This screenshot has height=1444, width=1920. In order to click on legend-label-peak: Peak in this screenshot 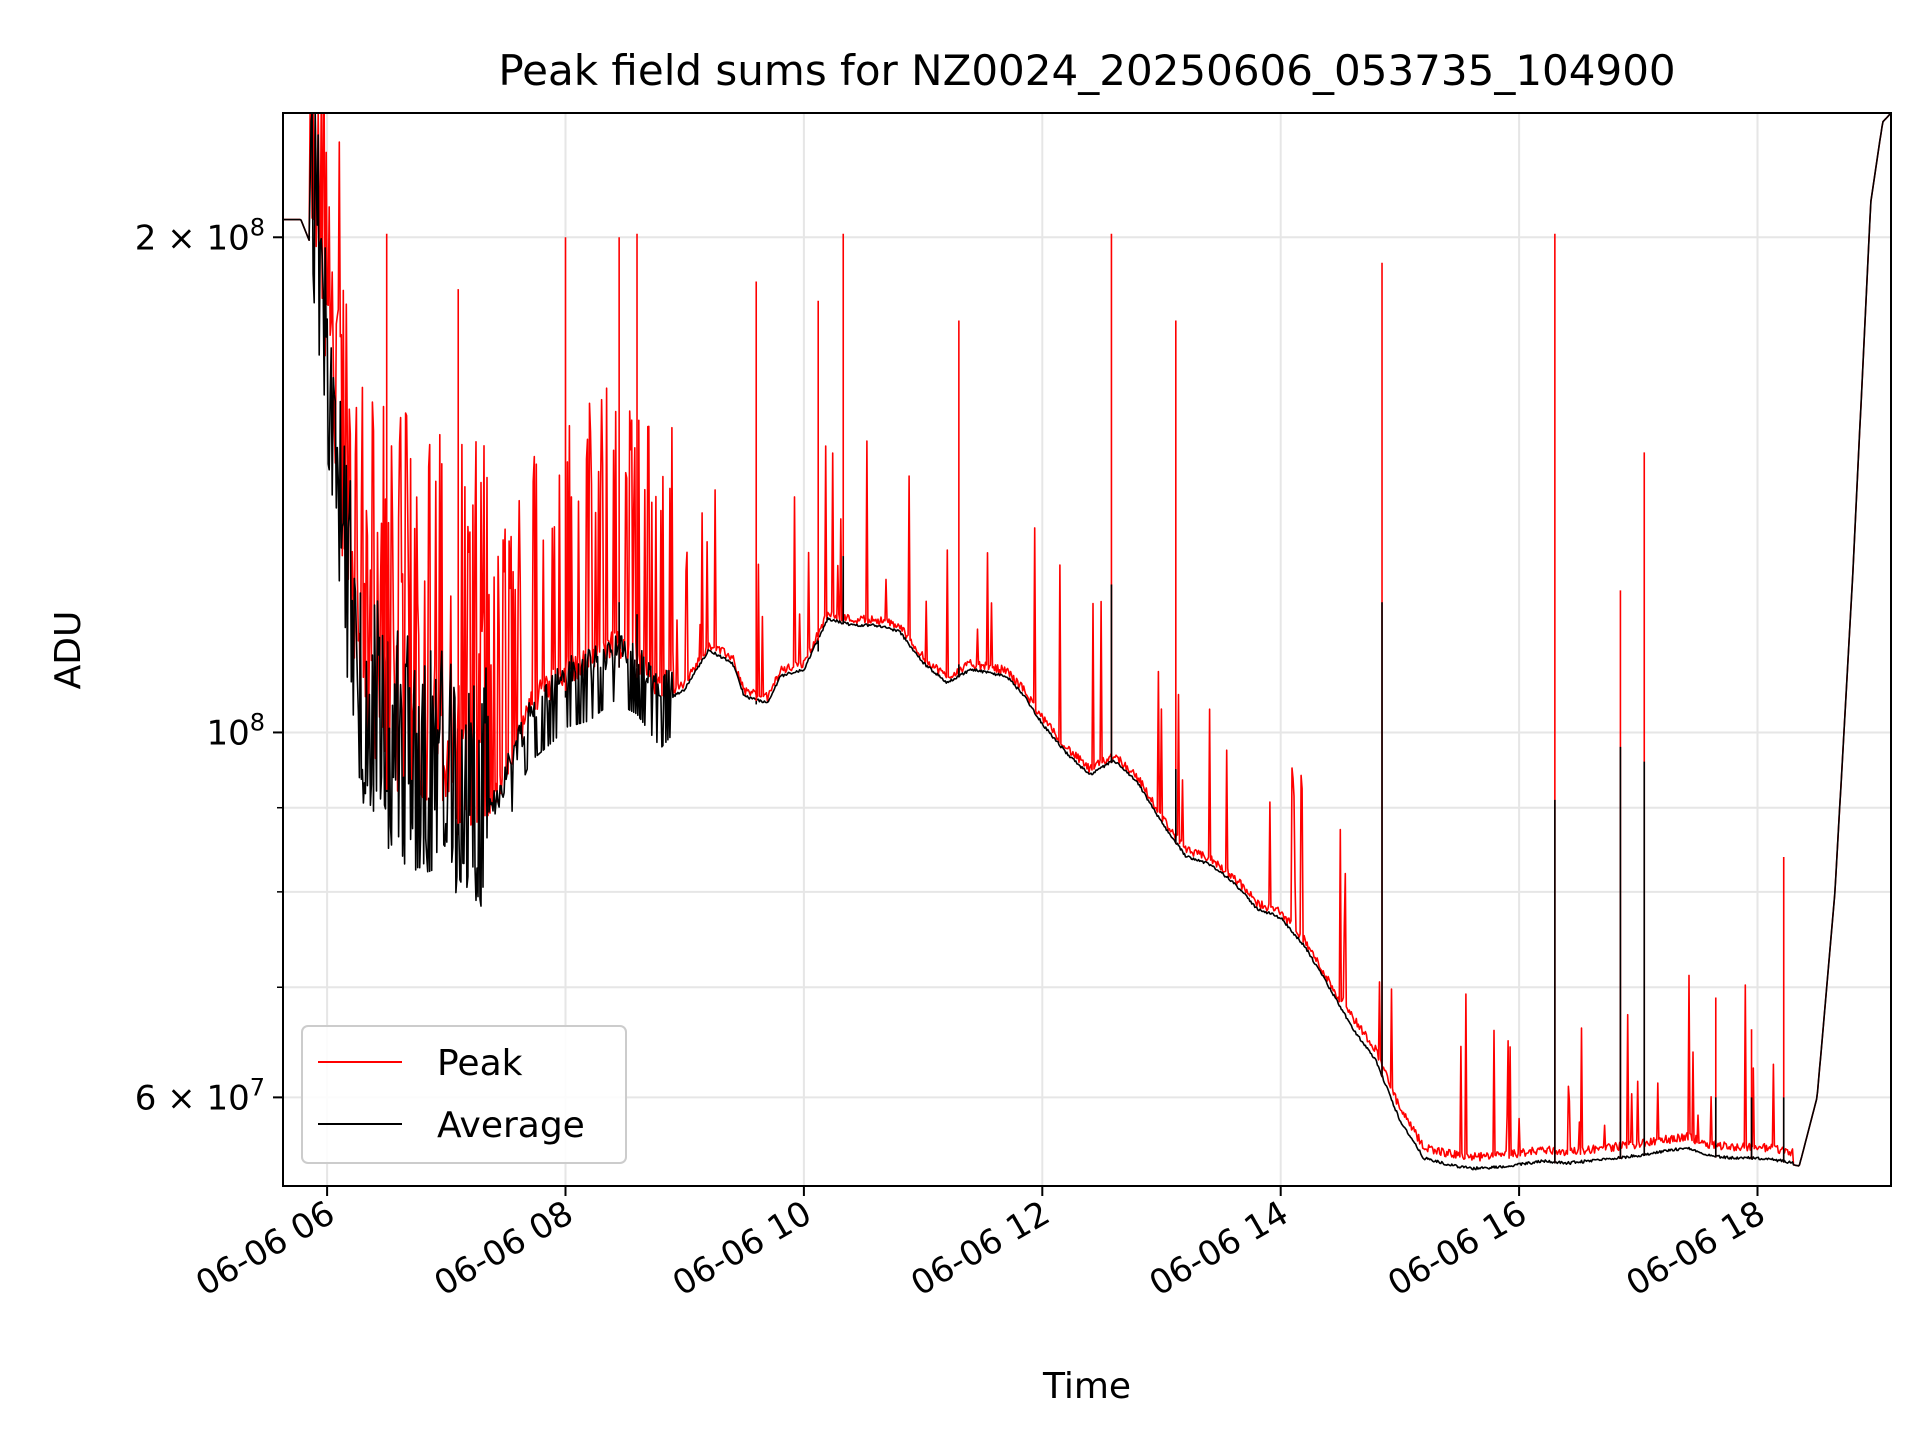, I will do `click(480, 1063)`.